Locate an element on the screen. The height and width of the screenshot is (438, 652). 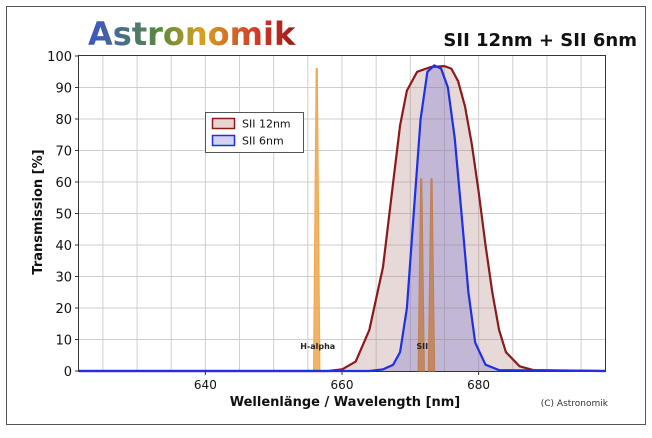
y-tick-label: 80 is located at coordinates (63, 120).